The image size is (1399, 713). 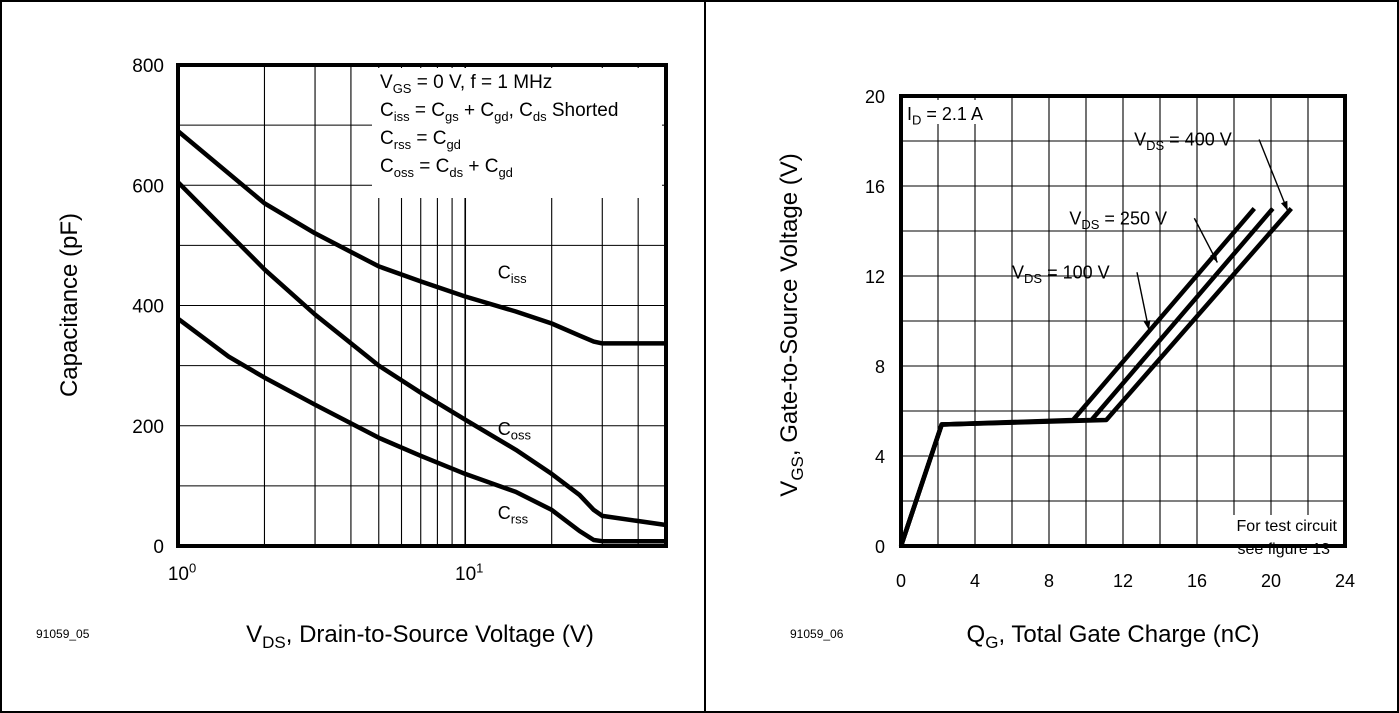 I want to click on capacitance-x-tick-label: 10¹, so click(x=469, y=572).